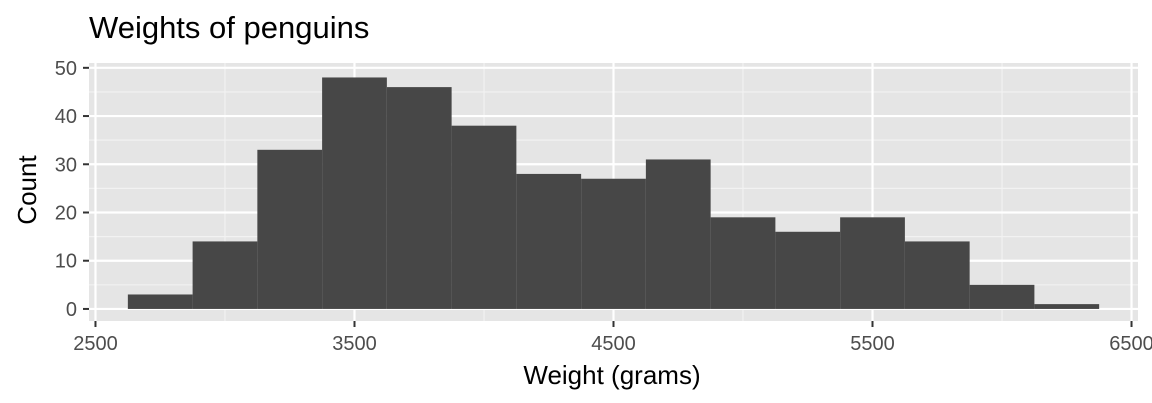 Image resolution: width=1152 pixels, height=403 pixels. Describe the element at coordinates (66, 262) in the screenshot. I see `y-tick-label: 10` at that location.